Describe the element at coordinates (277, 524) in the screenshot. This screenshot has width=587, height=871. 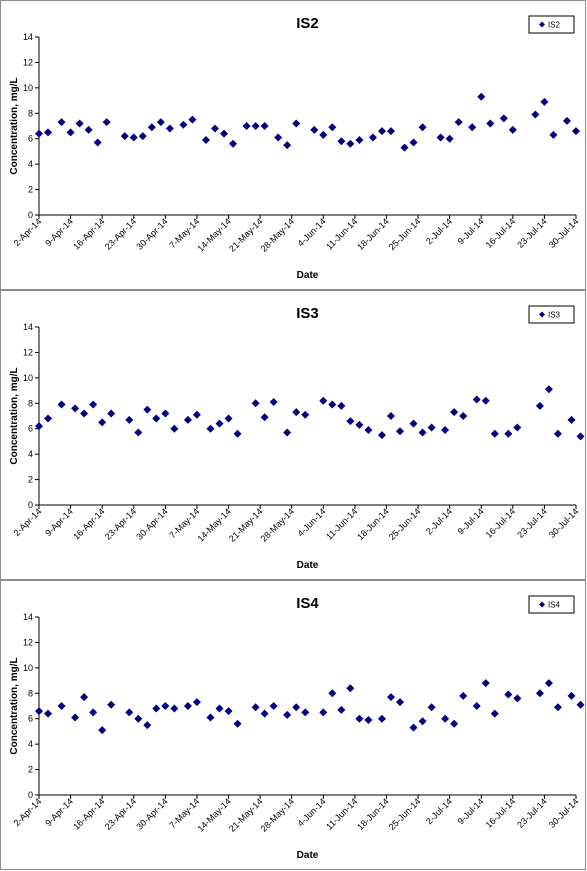
I see `x-tick-label: 28-May-14` at that location.